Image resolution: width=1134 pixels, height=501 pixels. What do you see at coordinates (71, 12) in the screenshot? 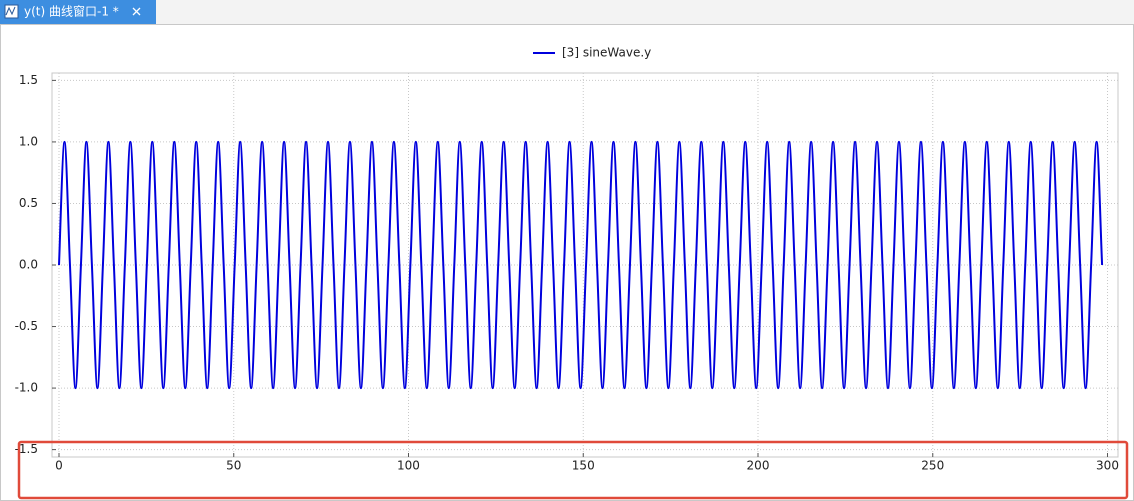
I see `tab-title: y(t) 曲线窗口-1 *` at bounding box center [71, 12].